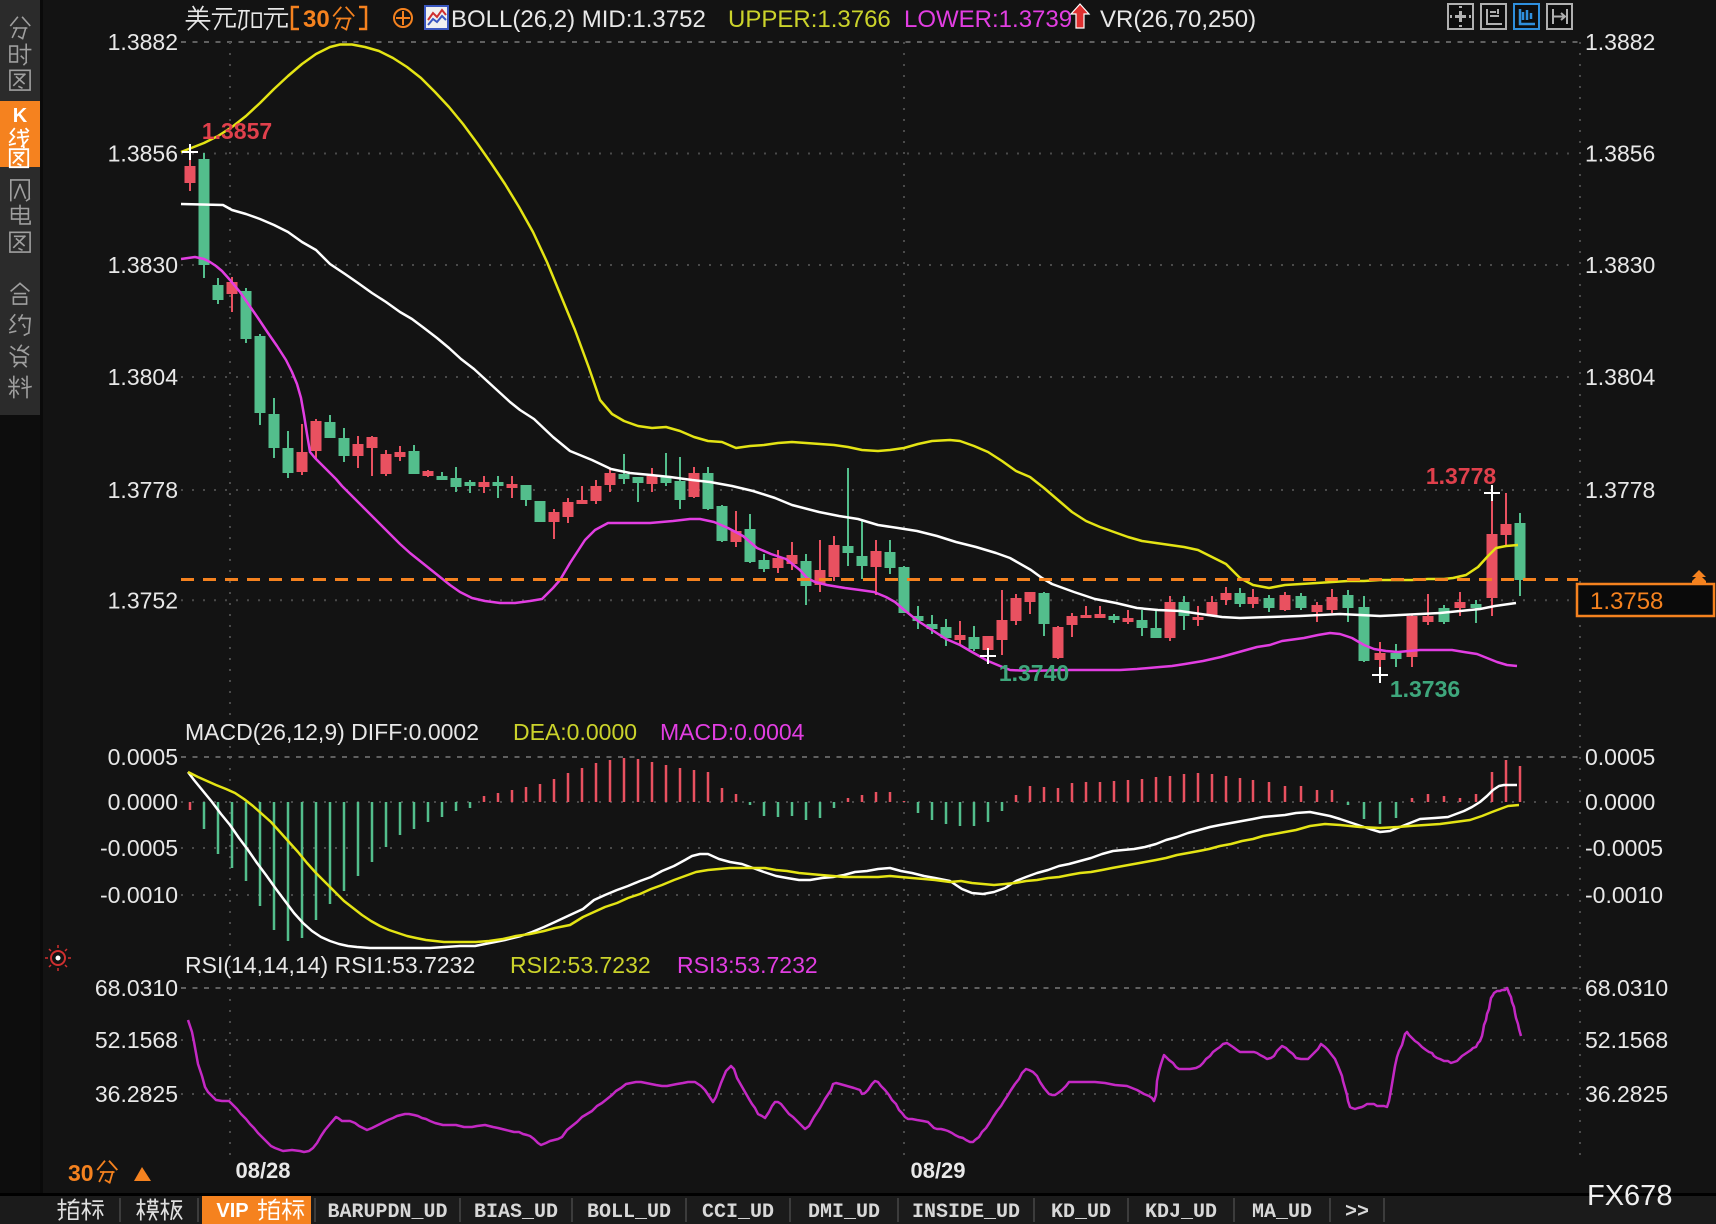 This screenshot has width=1716, height=1224. Describe the element at coordinates (988, 19) in the screenshot. I see `svg-text: LOWER:1.3739` at that location.